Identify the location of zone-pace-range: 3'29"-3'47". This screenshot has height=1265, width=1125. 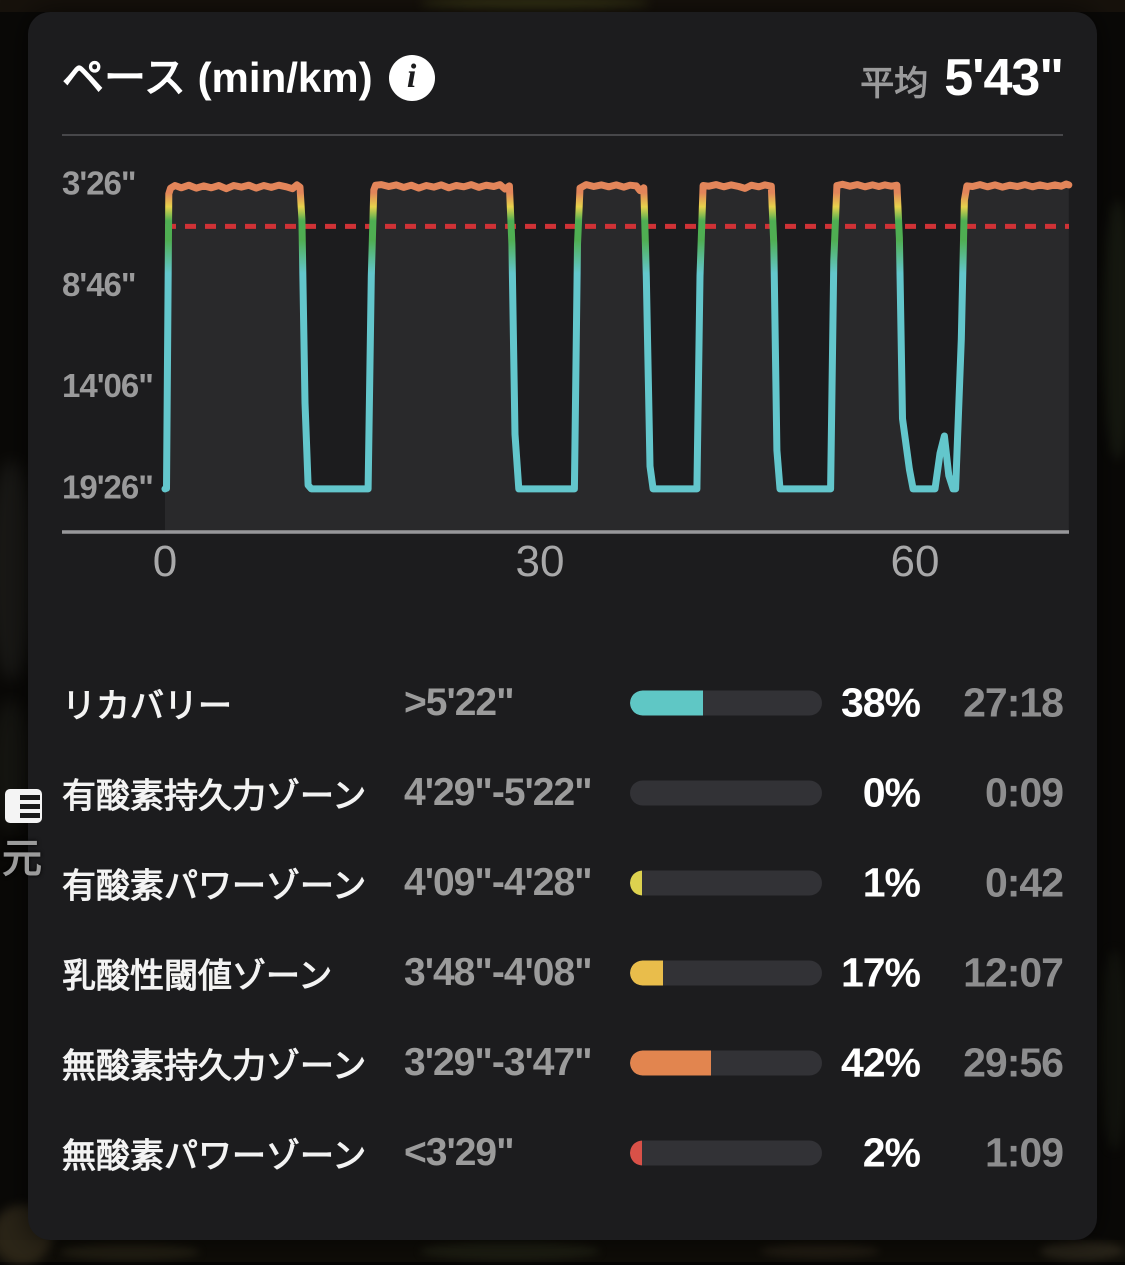
(498, 1062).